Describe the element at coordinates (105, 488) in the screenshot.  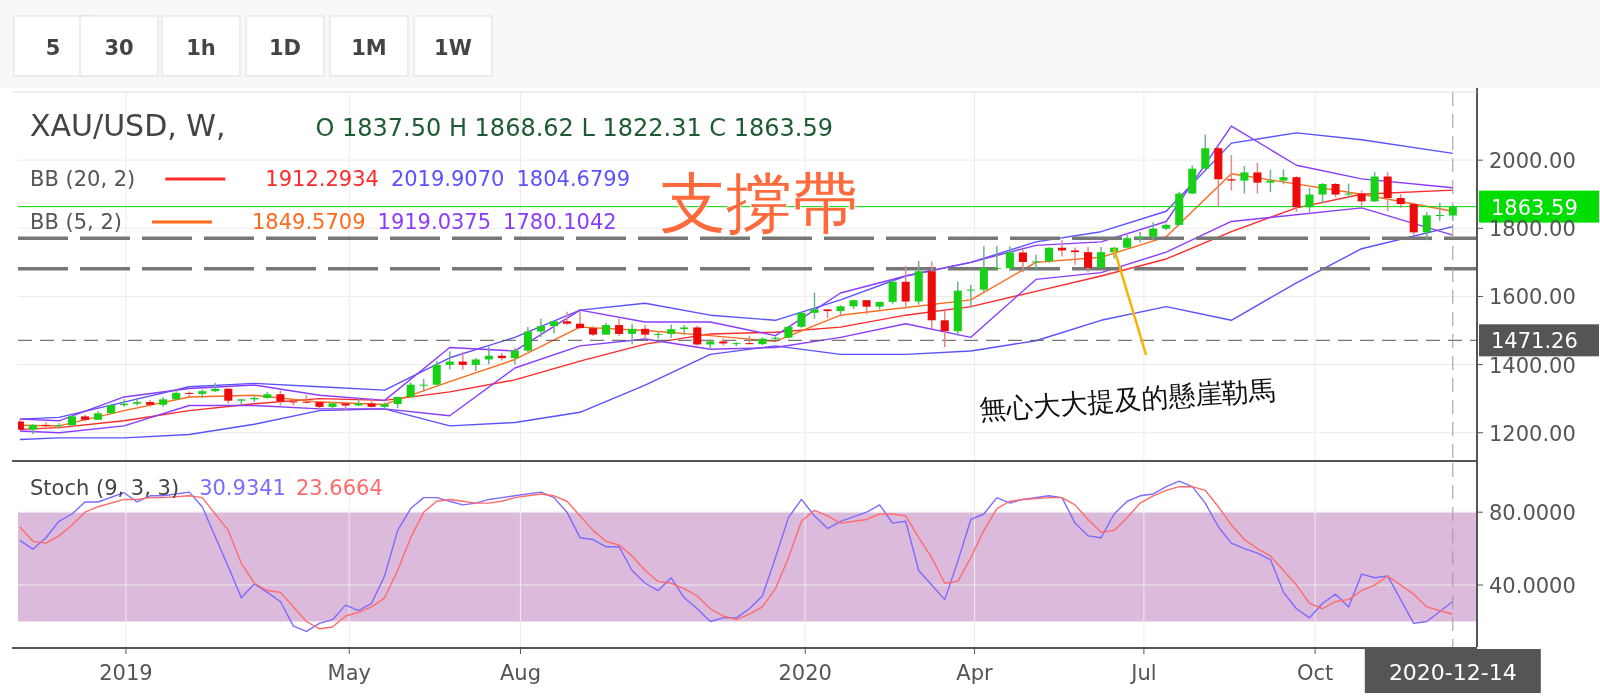
I see `text: Stoch (9, 3, 3)` at that location.